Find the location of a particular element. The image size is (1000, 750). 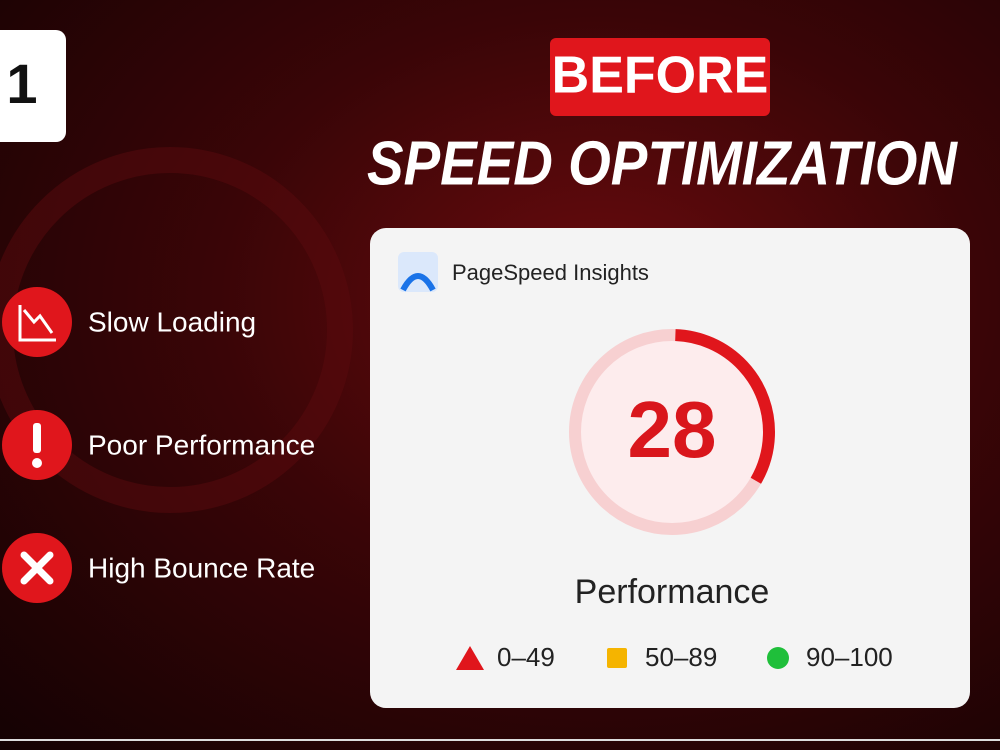

tag: BEFORE is located at coordinates (660, 76).